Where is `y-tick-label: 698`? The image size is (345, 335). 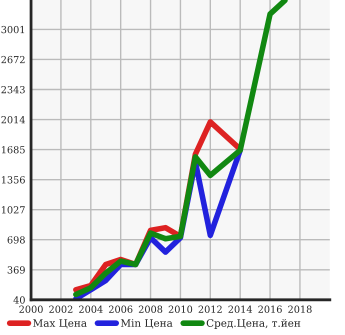
y-tick-label: 698 is located at coordinates (16, 240).